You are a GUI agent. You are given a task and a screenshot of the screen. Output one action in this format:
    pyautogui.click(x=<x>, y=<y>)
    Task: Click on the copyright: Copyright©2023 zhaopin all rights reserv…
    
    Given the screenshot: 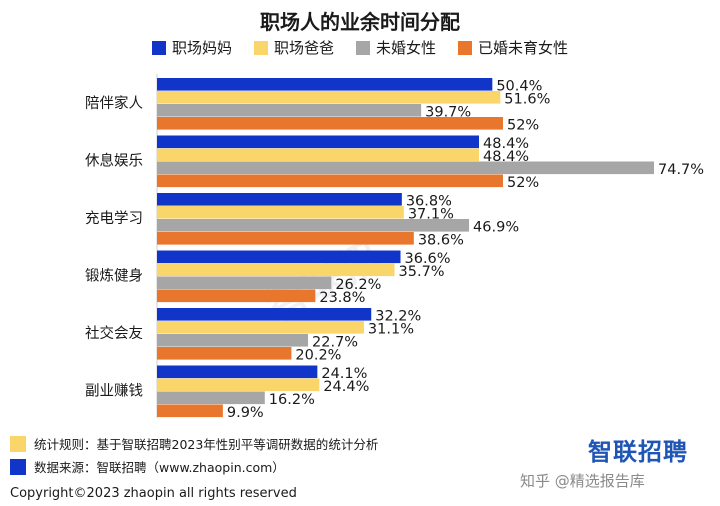 What is the action you would take?
    pyautogui.click(x=153, y=493)
    